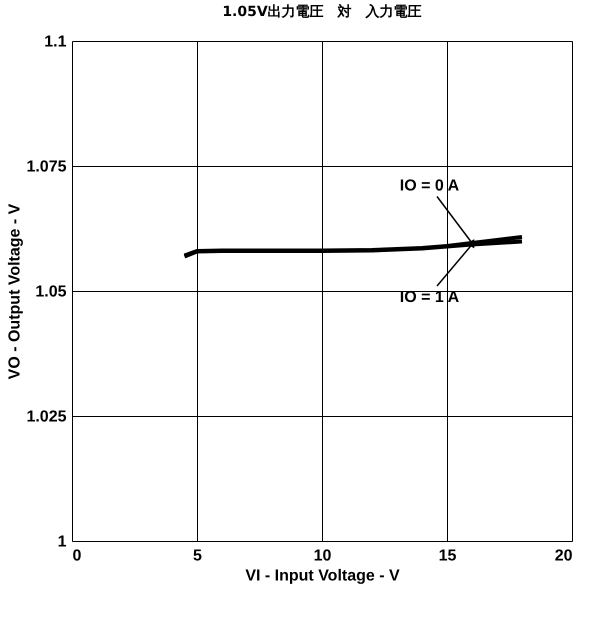 Image resolution: width=614 pixels, height=619 pixels. What do you see at coordinates (430, 186) in the screenshot?
I see `text: IO = 0 A` at bounding box center [430, 186].